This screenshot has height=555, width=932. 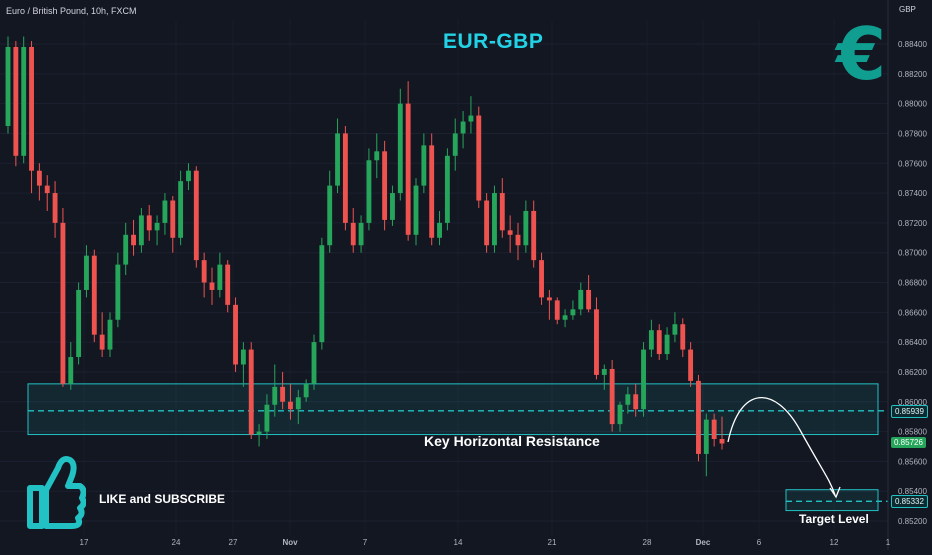 I want to click on x-tick-label: Nov, so click(x=290, y=542).